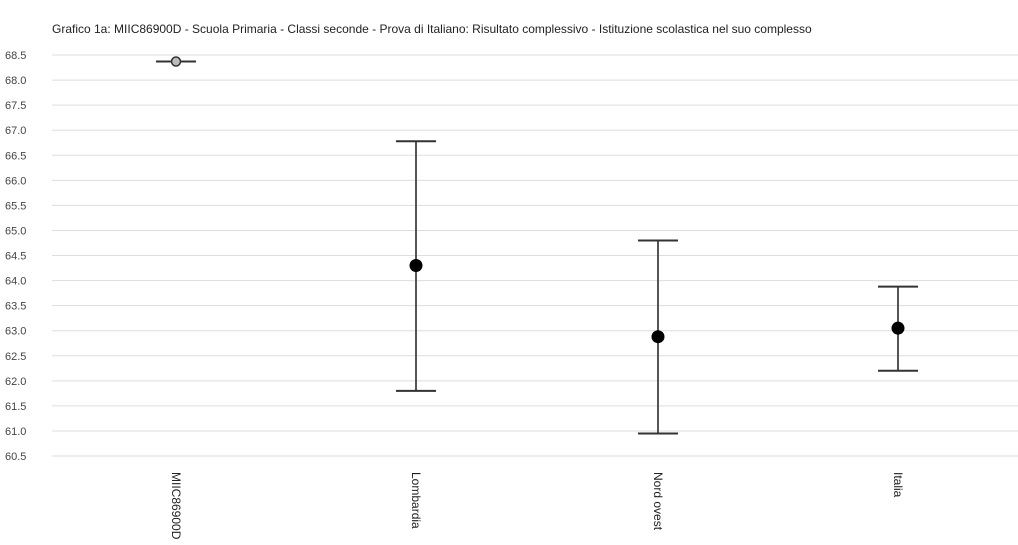 This screenshot has width=1018, height=545. Describe the element at coordinates (15, 181) in the screenshot. I see `y-tick-label: 66.0` at that location.